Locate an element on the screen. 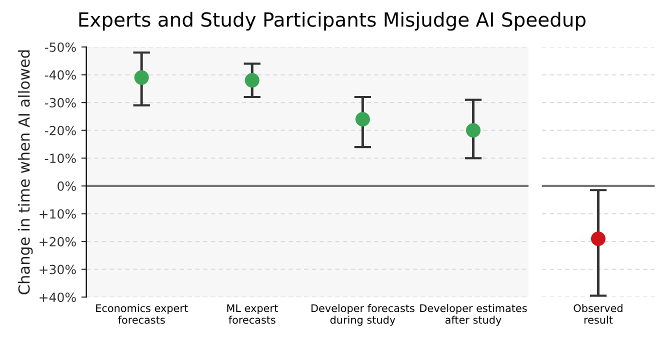 This screenshot has height=338, width=664. y-tick-label: -30% is located at coordinates (60, 103).